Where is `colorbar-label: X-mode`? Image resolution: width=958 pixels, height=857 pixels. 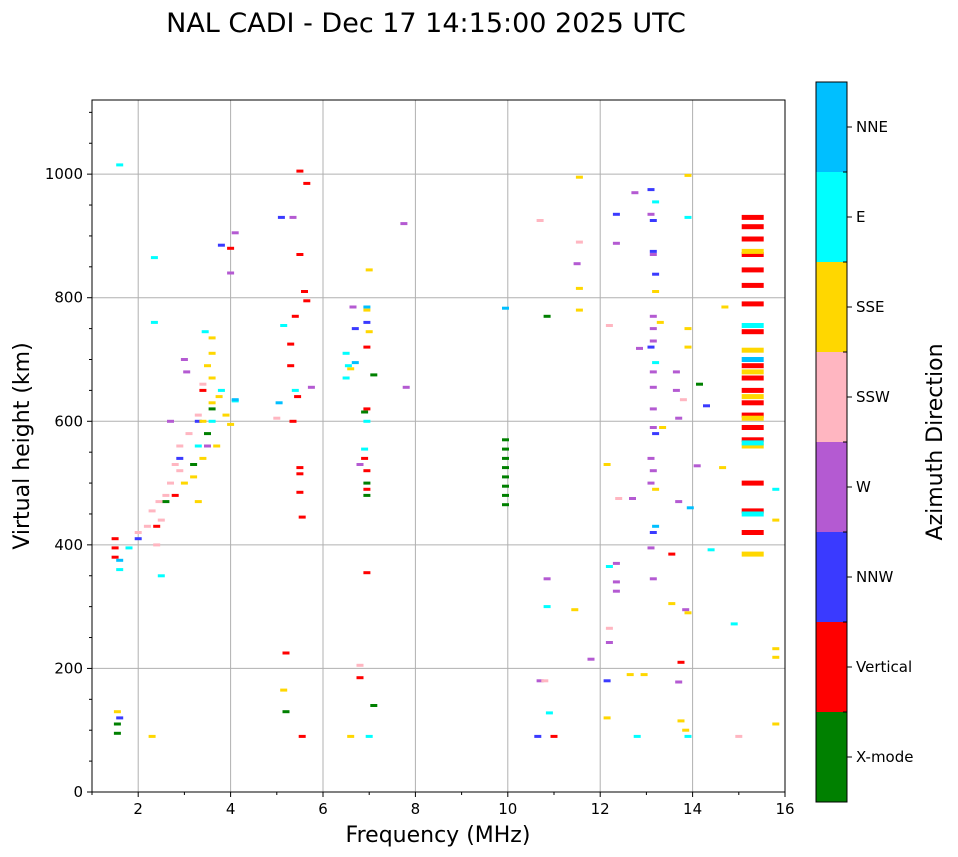 colorbar-label: X-mode is located at coordinates (884, 757).